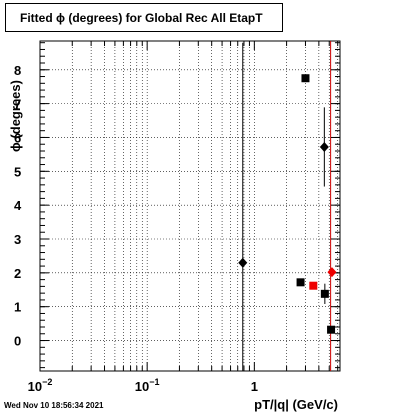 The image size is (400, 414). What do you see at coordinates (254, 386) in the screenshot?
I see `x-tick-label: 1` at bounding box center [254, 386].